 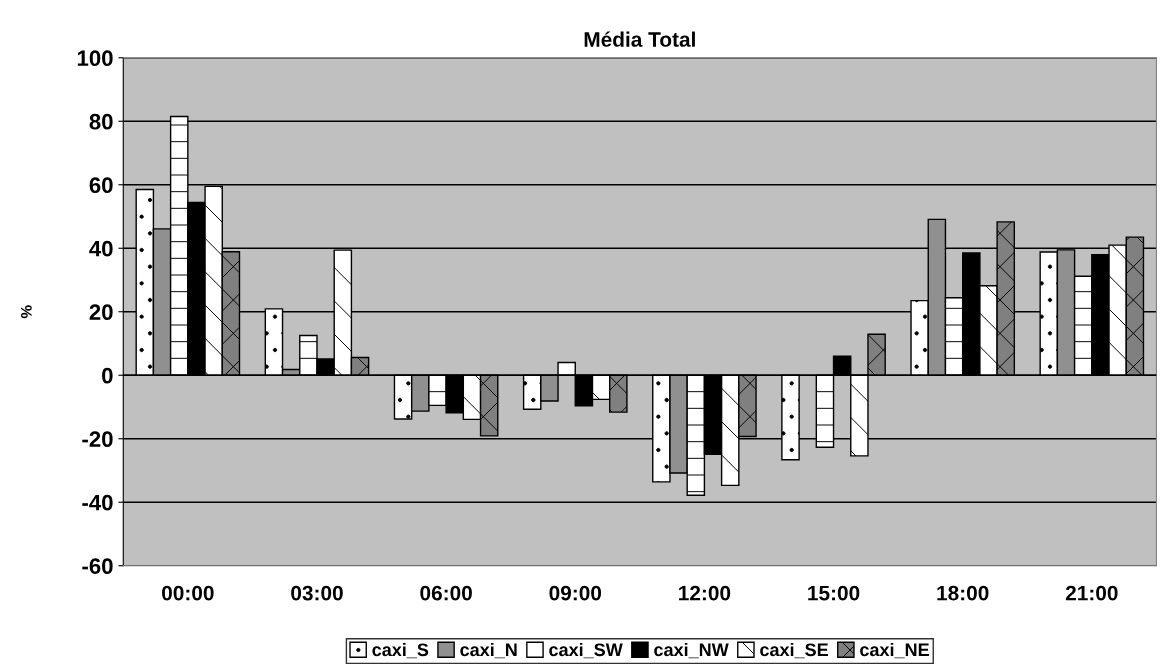 I want to click on legend-label: caxi_SE, so click(x=794, y=650).